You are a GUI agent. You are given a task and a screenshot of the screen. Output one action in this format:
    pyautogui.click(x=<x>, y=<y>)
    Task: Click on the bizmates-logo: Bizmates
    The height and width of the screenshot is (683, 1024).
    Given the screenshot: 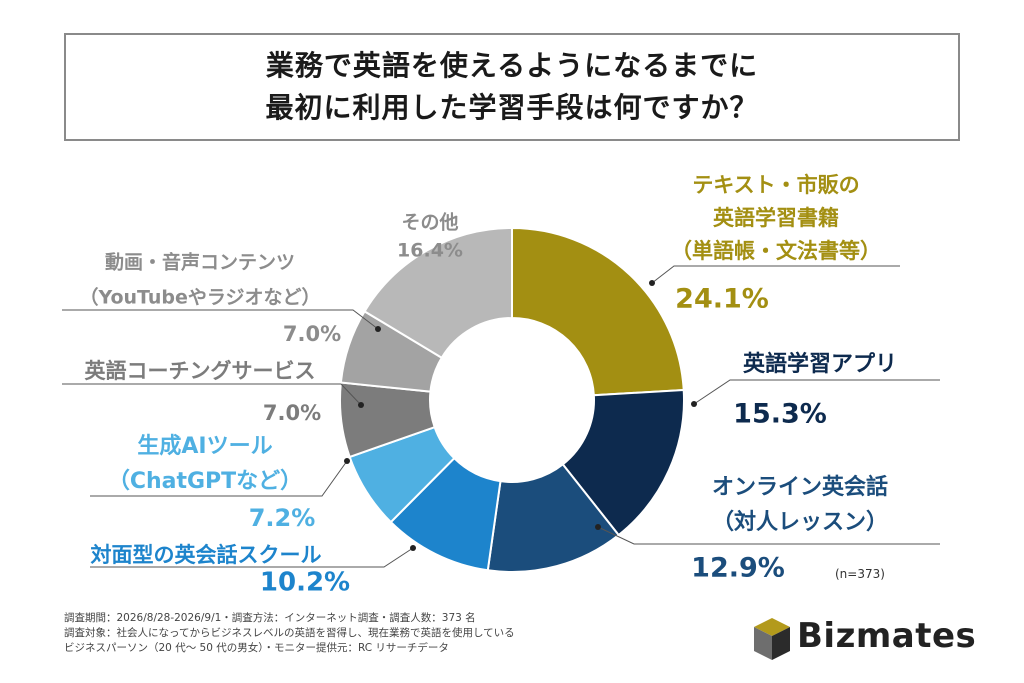 What is the action you would take?
    pyautogui.click(x=864, y=639)
    